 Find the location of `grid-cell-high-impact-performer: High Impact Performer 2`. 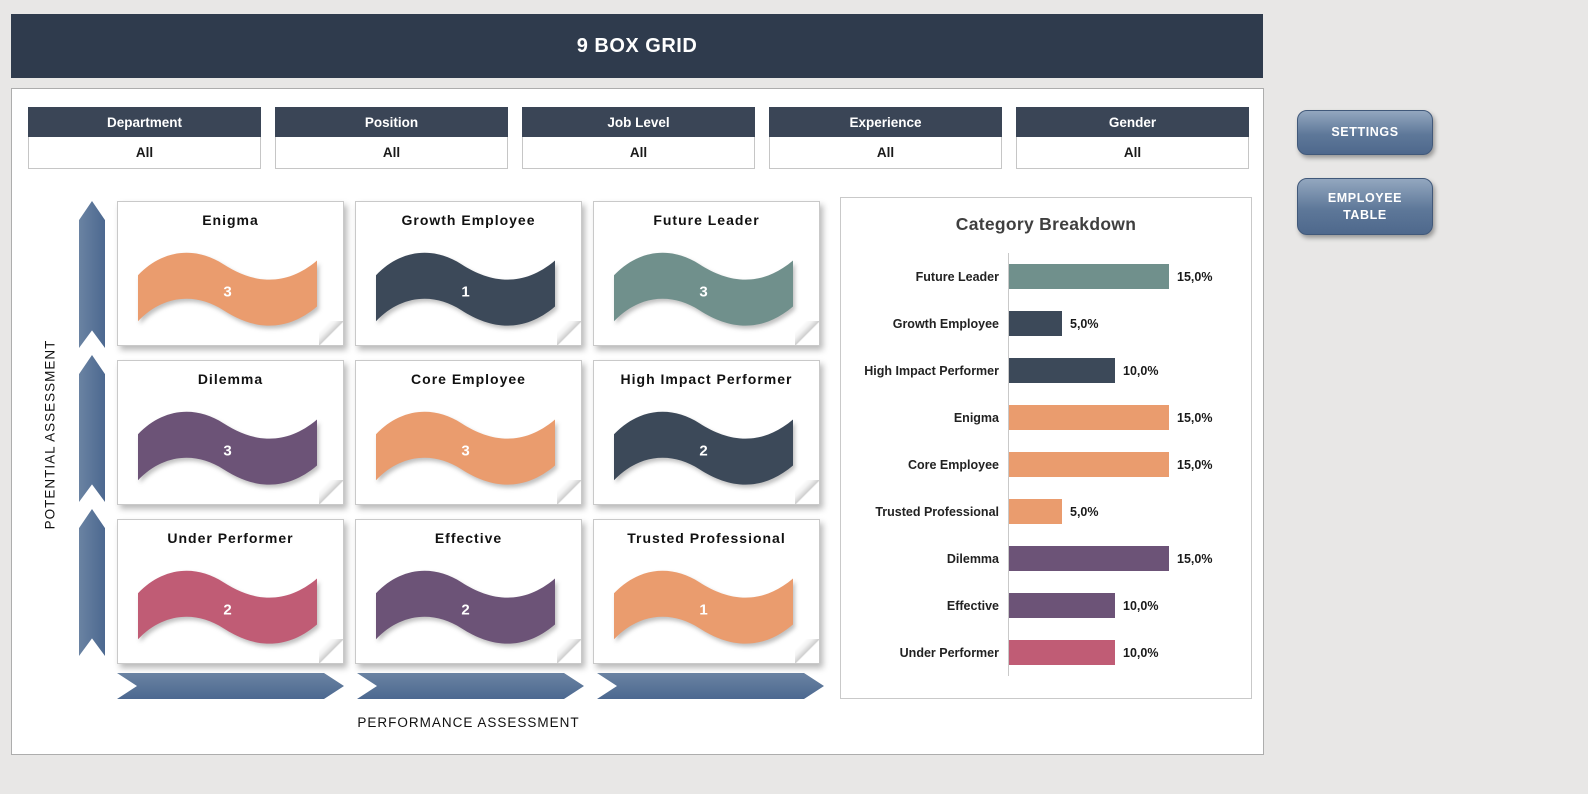

grid-cell-high-impact-performer: High Impact Performer 2 is located at coordinates (706, 432).